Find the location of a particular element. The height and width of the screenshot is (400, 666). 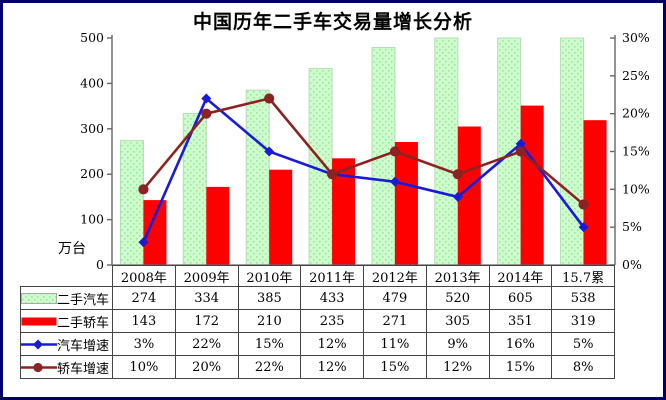

left-axis-tick-label: 100 is located at coordinates (92, 219).